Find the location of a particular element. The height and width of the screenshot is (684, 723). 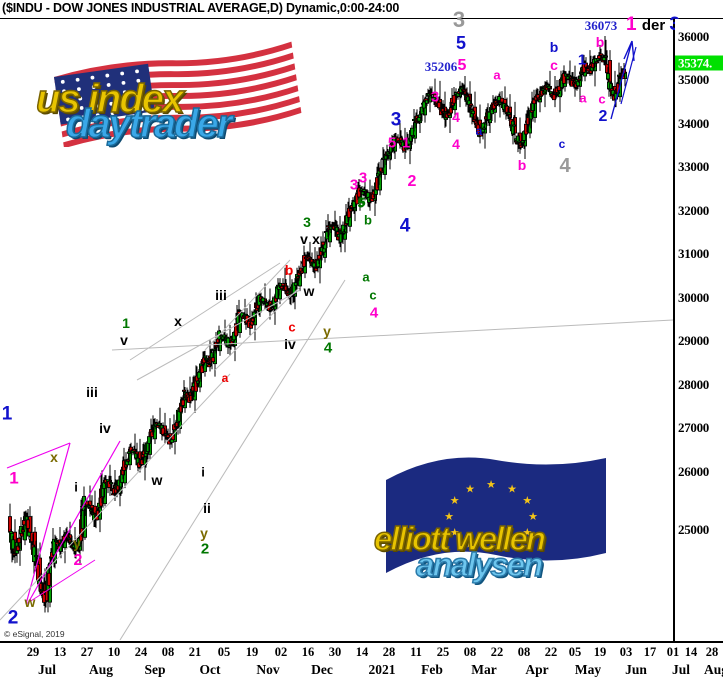

date-month-label: Apr is located at coordinates (537, 669).